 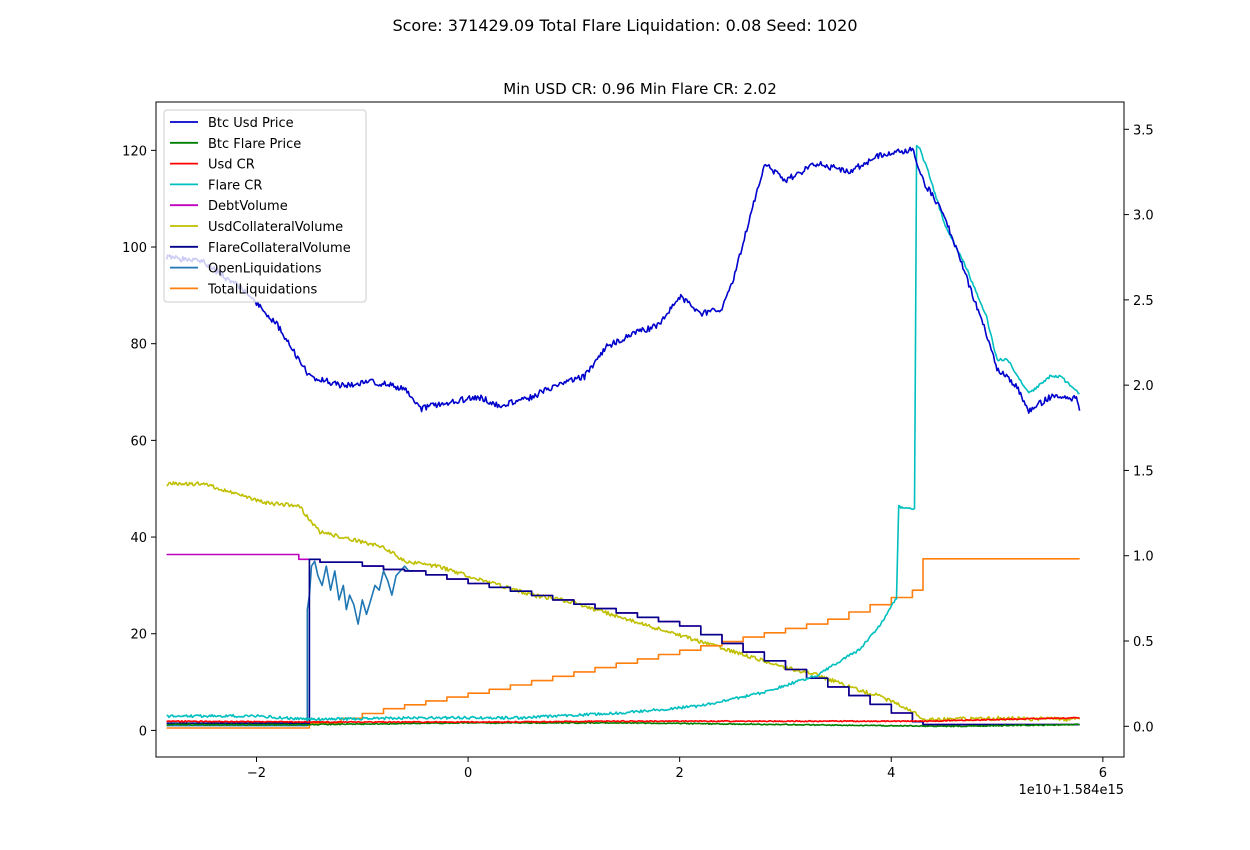 I want to click on x-axis: −2 0 2 4 6, so click(x=677, y=769).